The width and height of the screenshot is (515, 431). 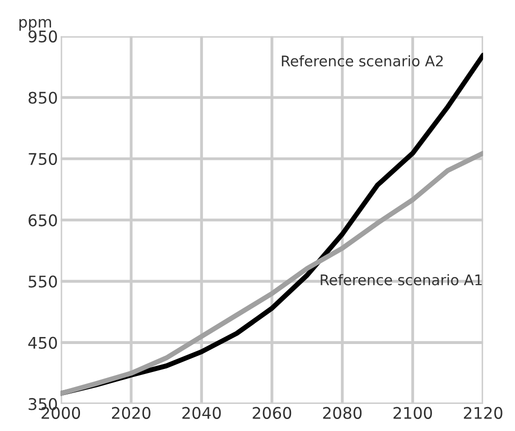 What do you see at coordinates (42, 36) in the screenshot?
I see `y-tick-label: 950` at bounding box center [42, 36].